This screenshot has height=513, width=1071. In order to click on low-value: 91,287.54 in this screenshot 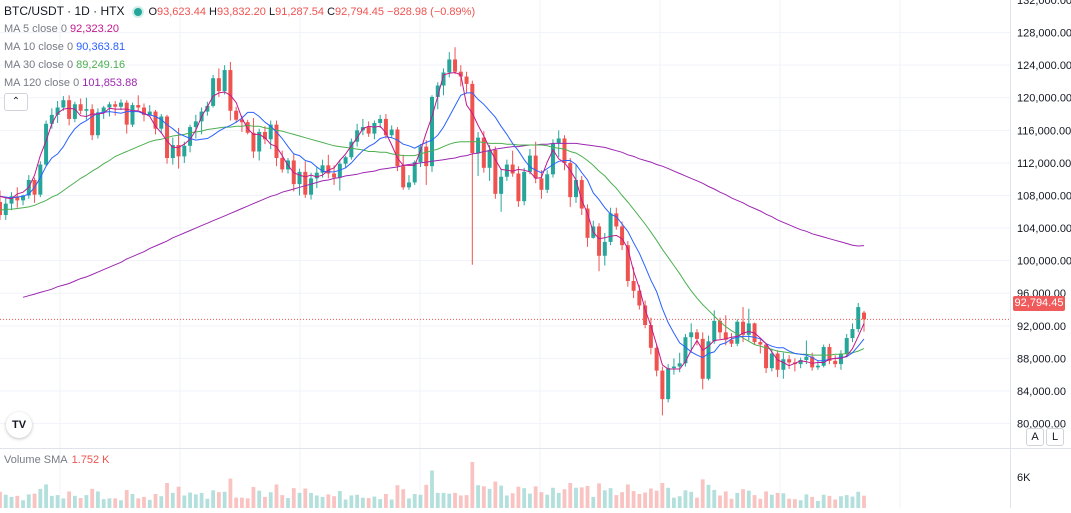, I will do `click(300, 12)`.